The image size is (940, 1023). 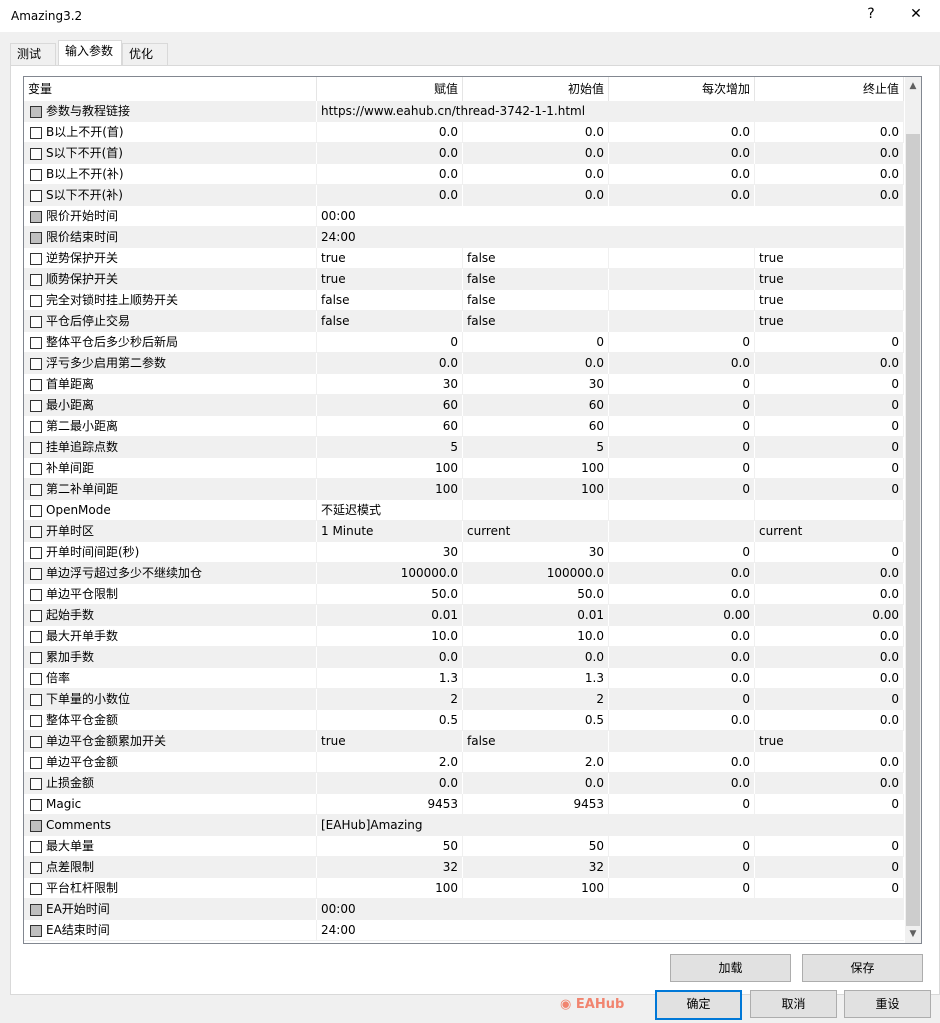 What do you see at coordinates (464, 279) in the screenshot?
I see `table-row: 顺势保护开关 true false true` at bounding box center [464, 279].